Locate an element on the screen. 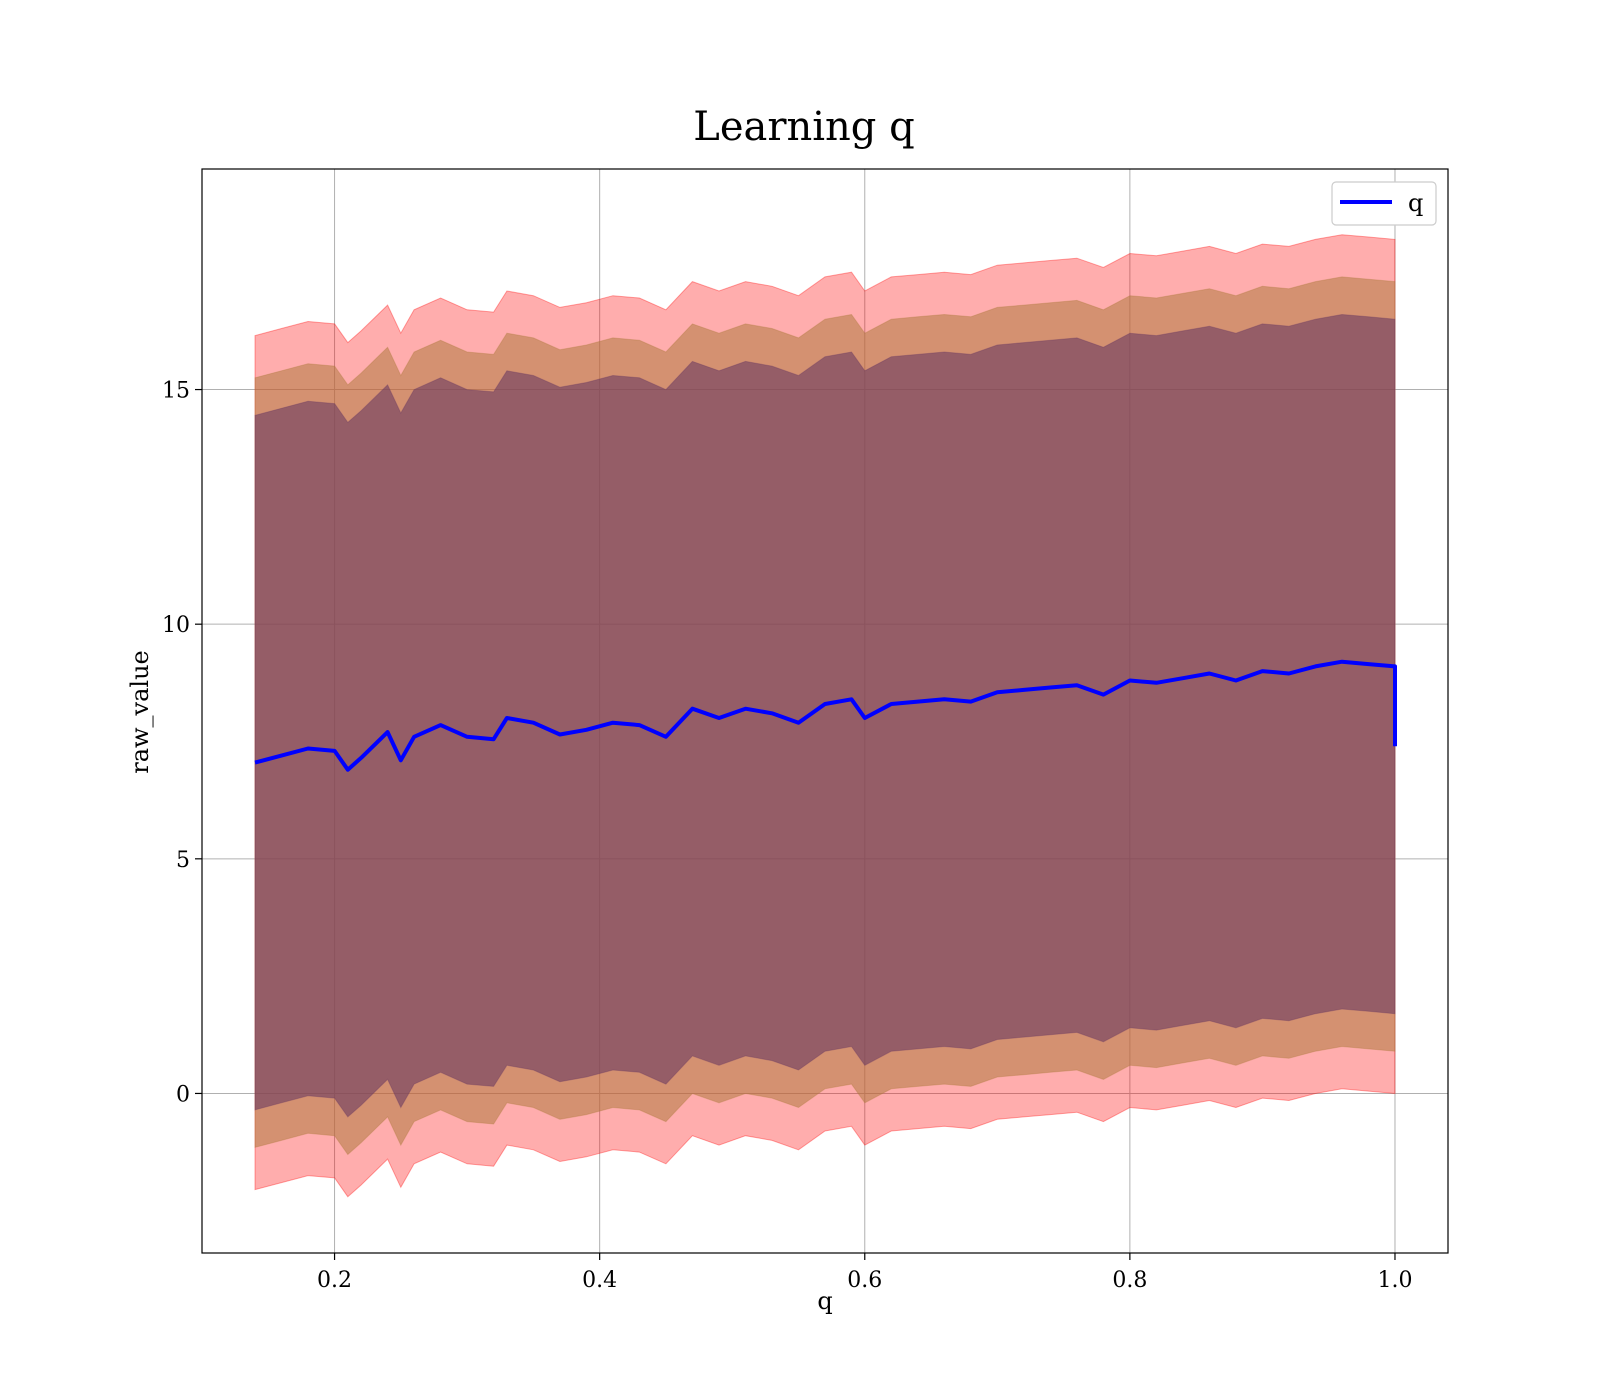 This screenshot has height=1400, width=1600. x-axis-label: q is located at coordinates (824, 1301).